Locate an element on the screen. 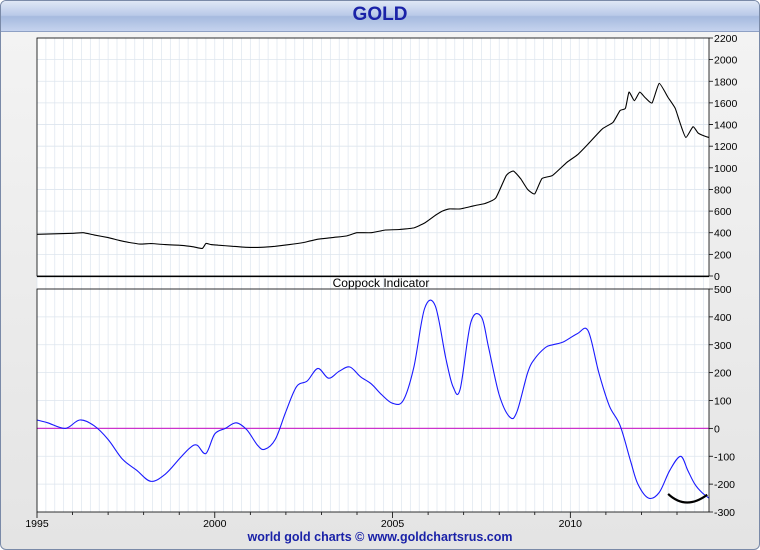 The height and width of the screenshot is (550, 760). chart-title: GOLD is located at coordinates (380, 14).